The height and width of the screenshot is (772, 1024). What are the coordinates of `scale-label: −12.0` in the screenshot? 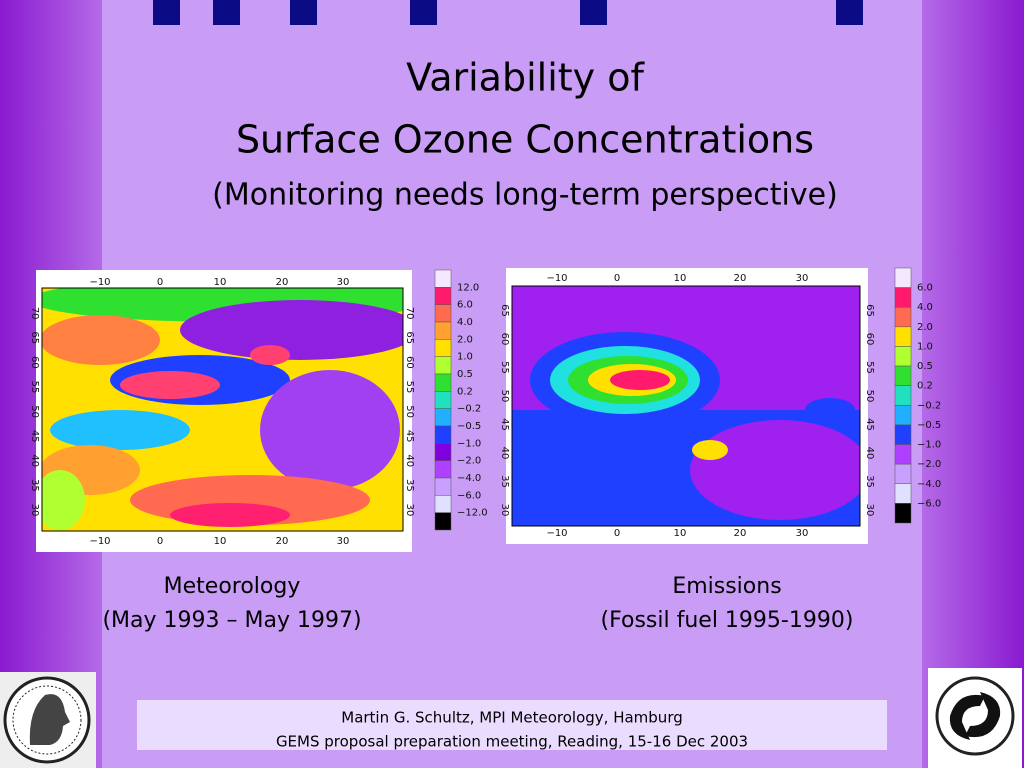 It's located at (472, 513).